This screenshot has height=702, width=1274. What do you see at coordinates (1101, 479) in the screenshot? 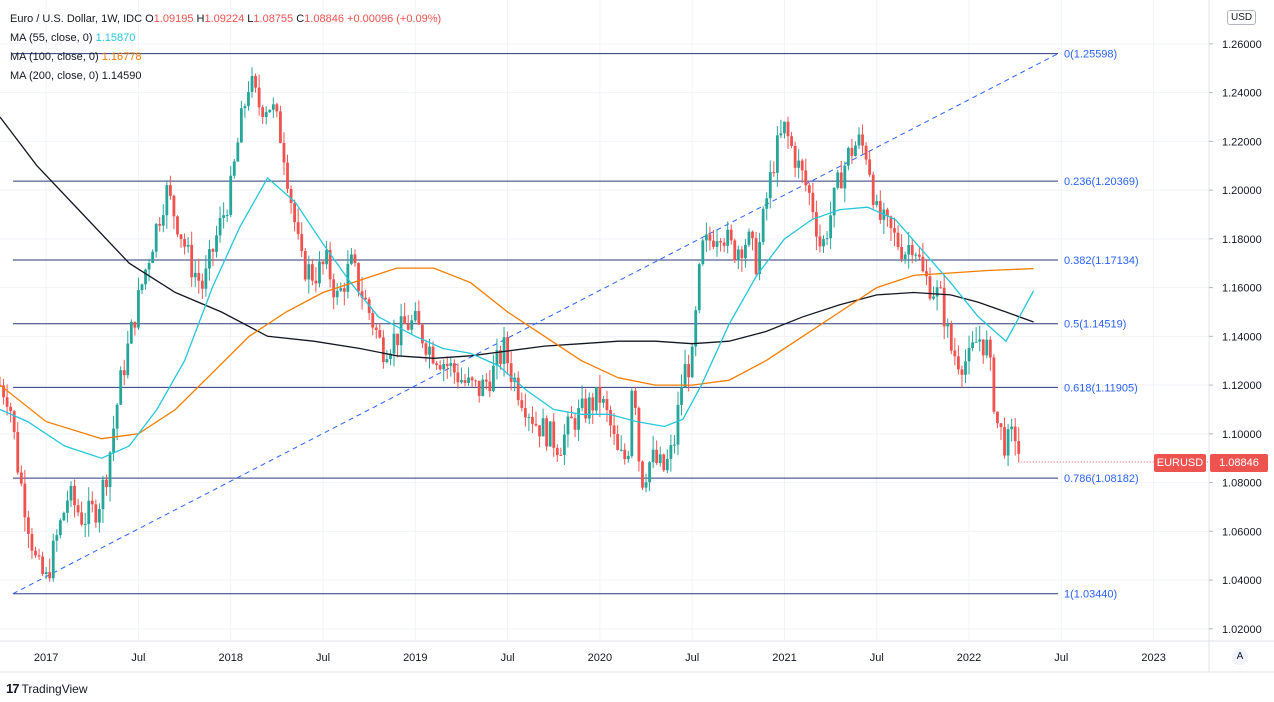
I see `fib-level-label: 0.786(1.08182)` at bounding box center [1101, 479].